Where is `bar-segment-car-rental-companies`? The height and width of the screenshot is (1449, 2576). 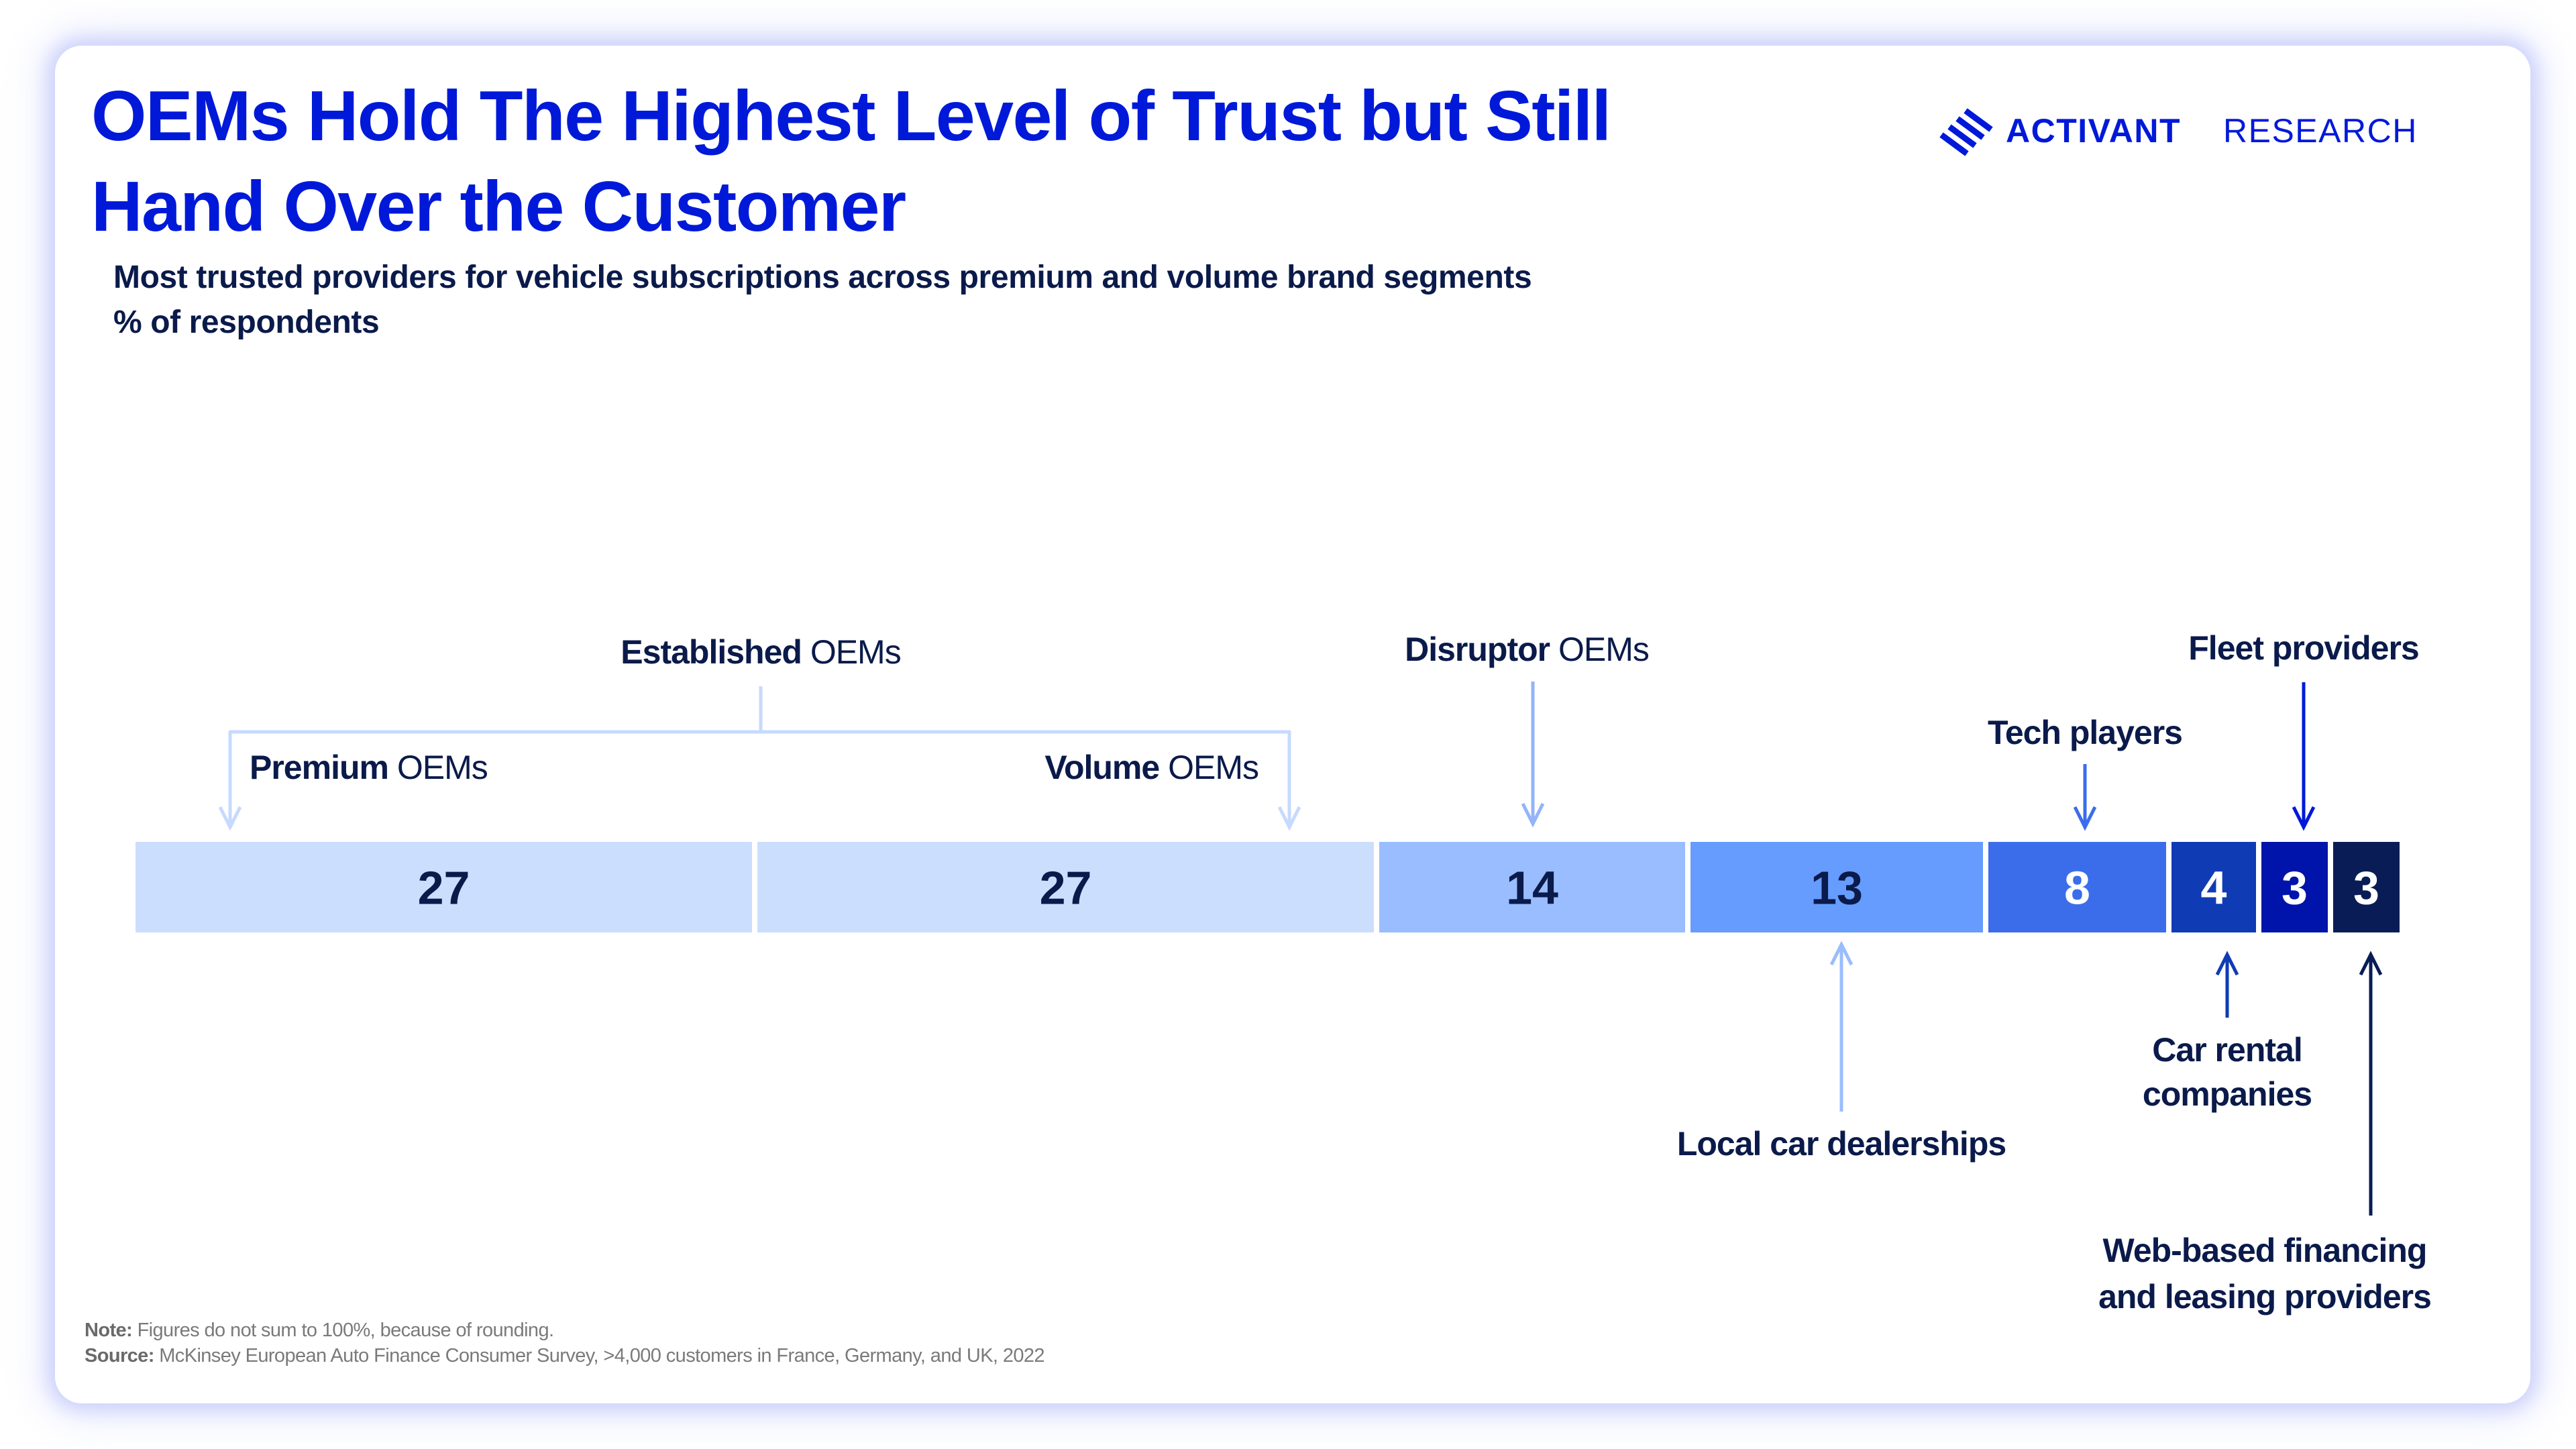
bar-segment-car-rental-companies is located at coordinates (2213, 887).